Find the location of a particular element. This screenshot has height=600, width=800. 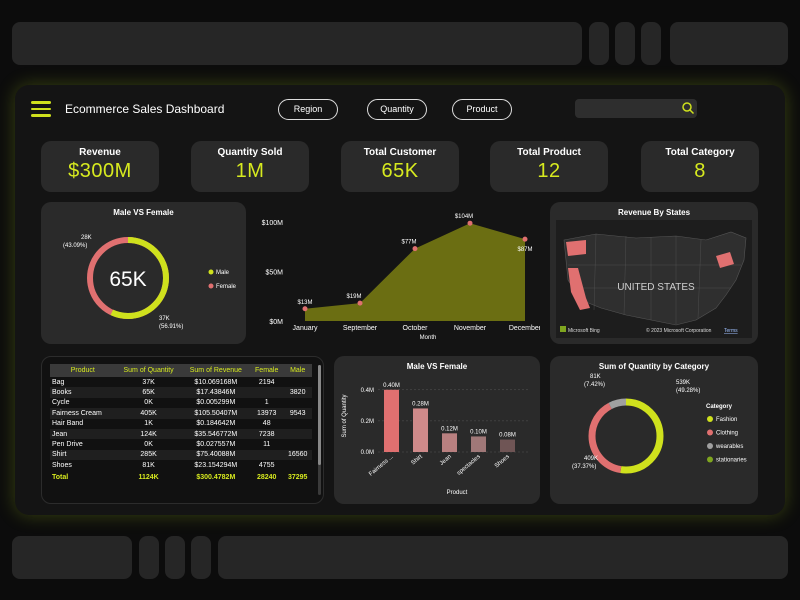

table-row: Jean 124K $35.546772M 7238 is located at coordinates (181, 434).